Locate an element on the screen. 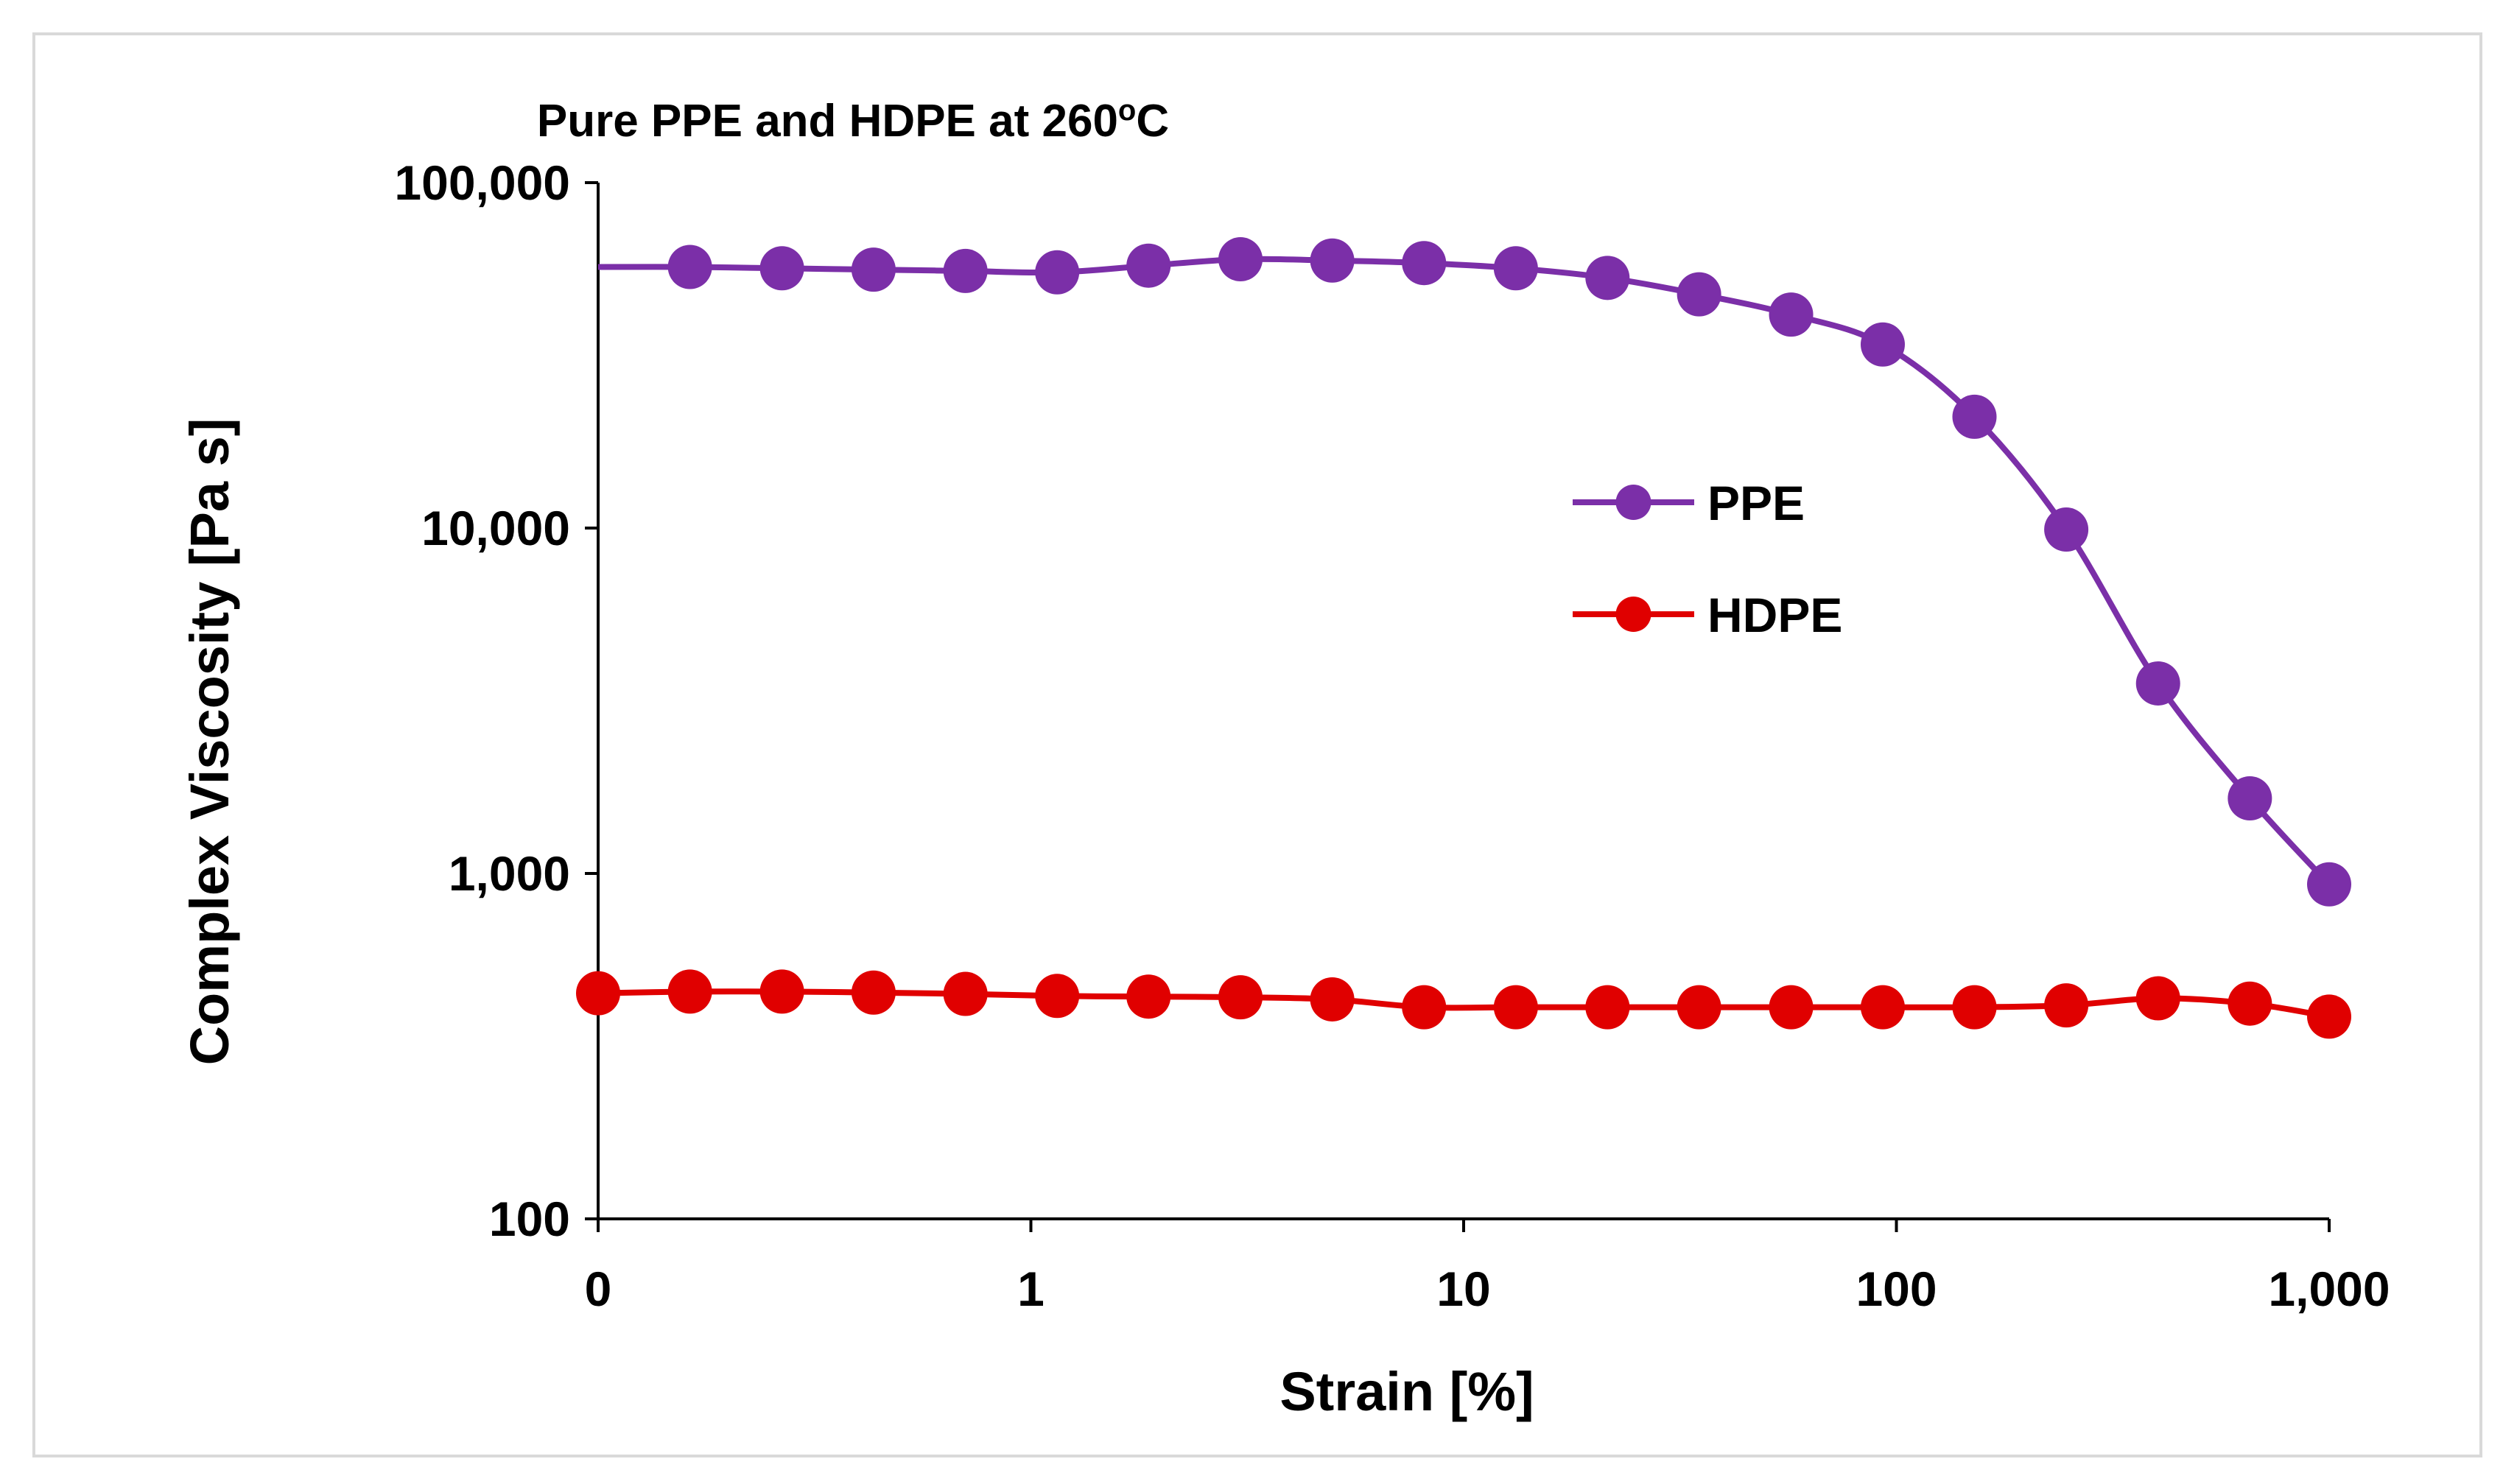 Image resolution: width=2517 pixels, height=1484 pixels. x-tick-label: 1 is located at coordinates (1031, 1289).